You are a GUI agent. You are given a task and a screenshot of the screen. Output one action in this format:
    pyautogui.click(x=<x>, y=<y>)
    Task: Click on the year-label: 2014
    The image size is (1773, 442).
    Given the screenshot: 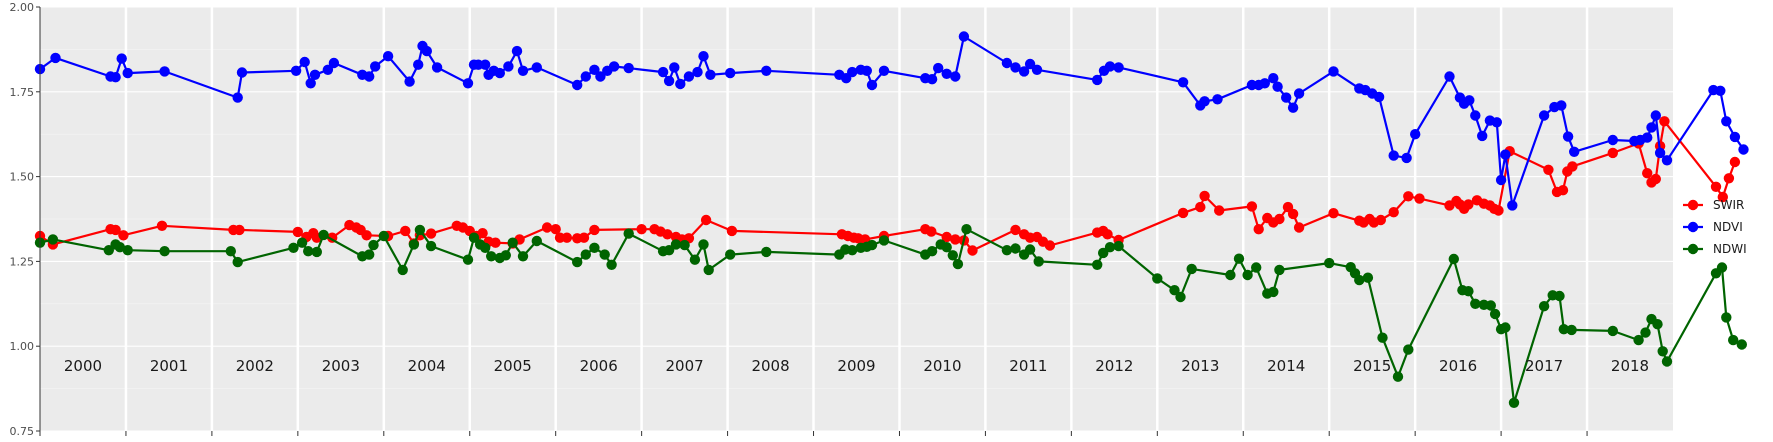 What is the action you would take?
    pyautogui.click(x=1286, y=366)
    